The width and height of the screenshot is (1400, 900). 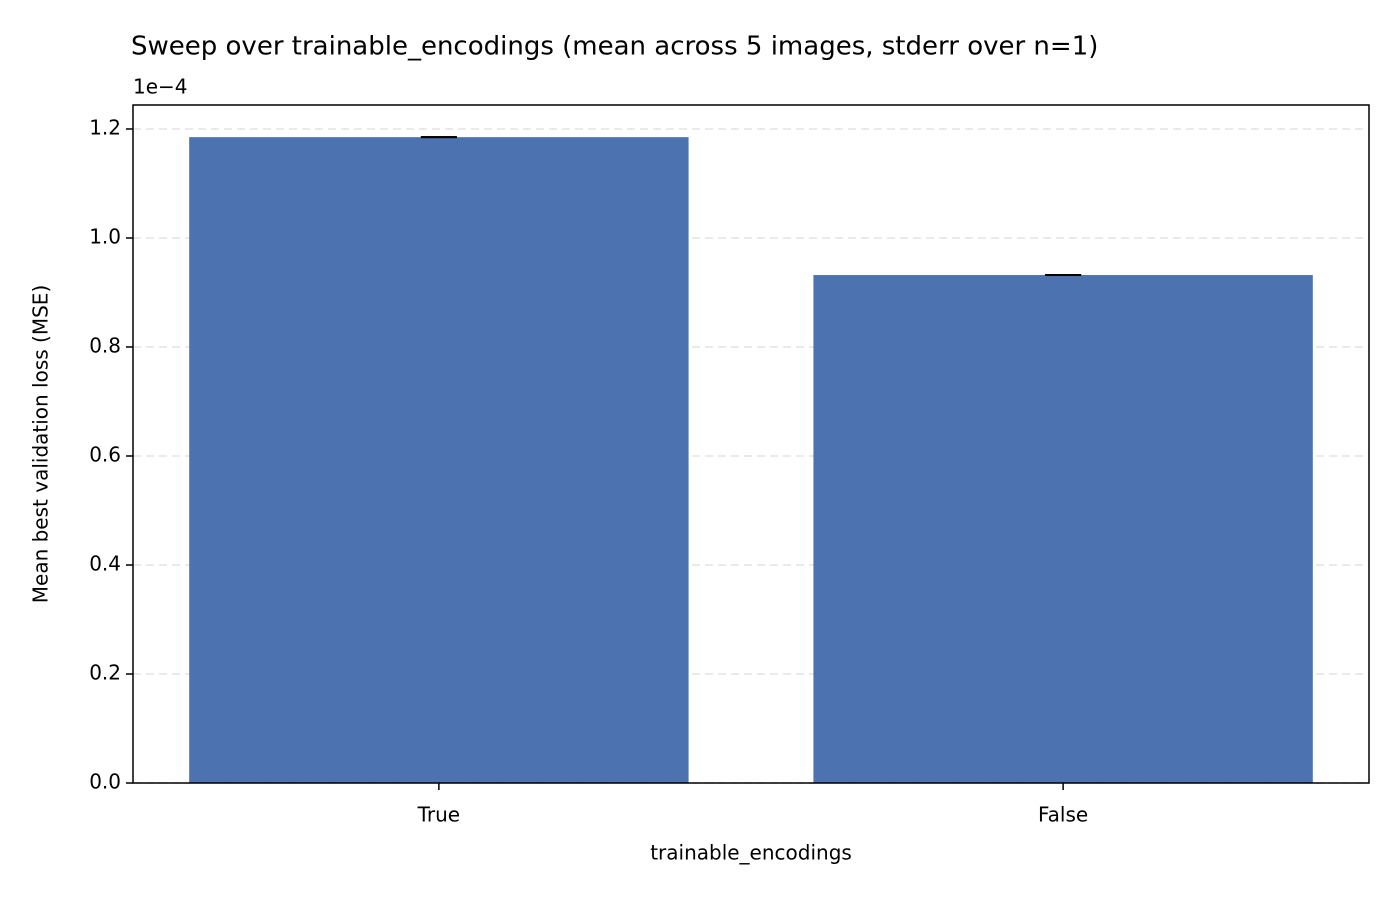 I want to click on y-tick-label: 1.2, so click(x=105, y=127).